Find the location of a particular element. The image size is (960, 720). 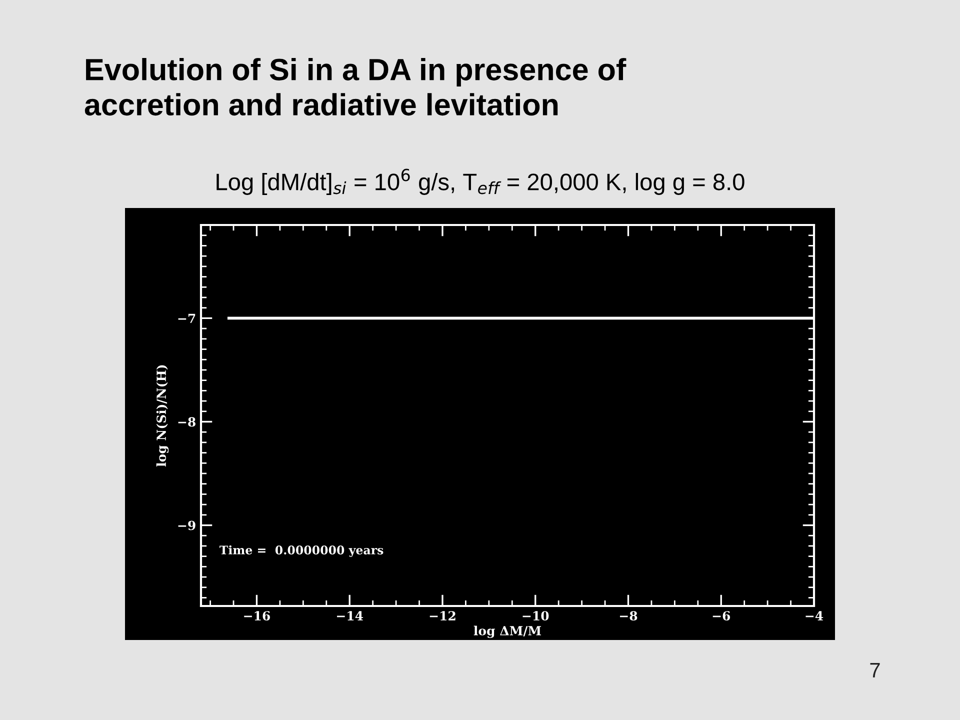

x-tick-label: −14 is located at coordinates (350, 615).